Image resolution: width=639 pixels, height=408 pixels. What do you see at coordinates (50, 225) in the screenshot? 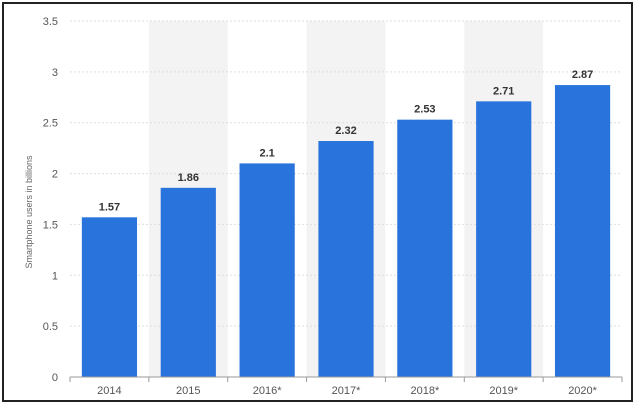
I see `y-tick-label: 1.5` at bounding box center [50, 225].